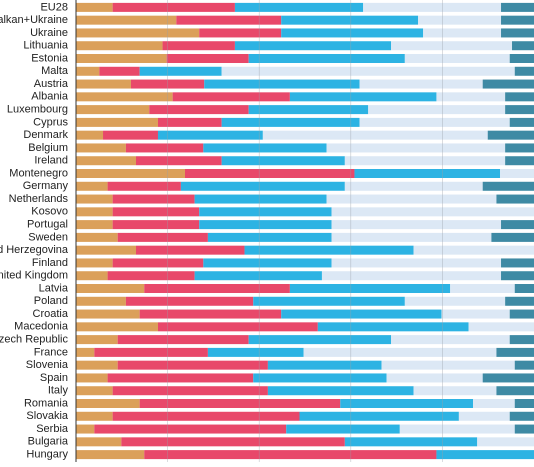 The height and width of the screenshot is (467, 534). Describe the element at coordinates (54, 7) in the screenshot. I see `category-label: EU28` at that location.